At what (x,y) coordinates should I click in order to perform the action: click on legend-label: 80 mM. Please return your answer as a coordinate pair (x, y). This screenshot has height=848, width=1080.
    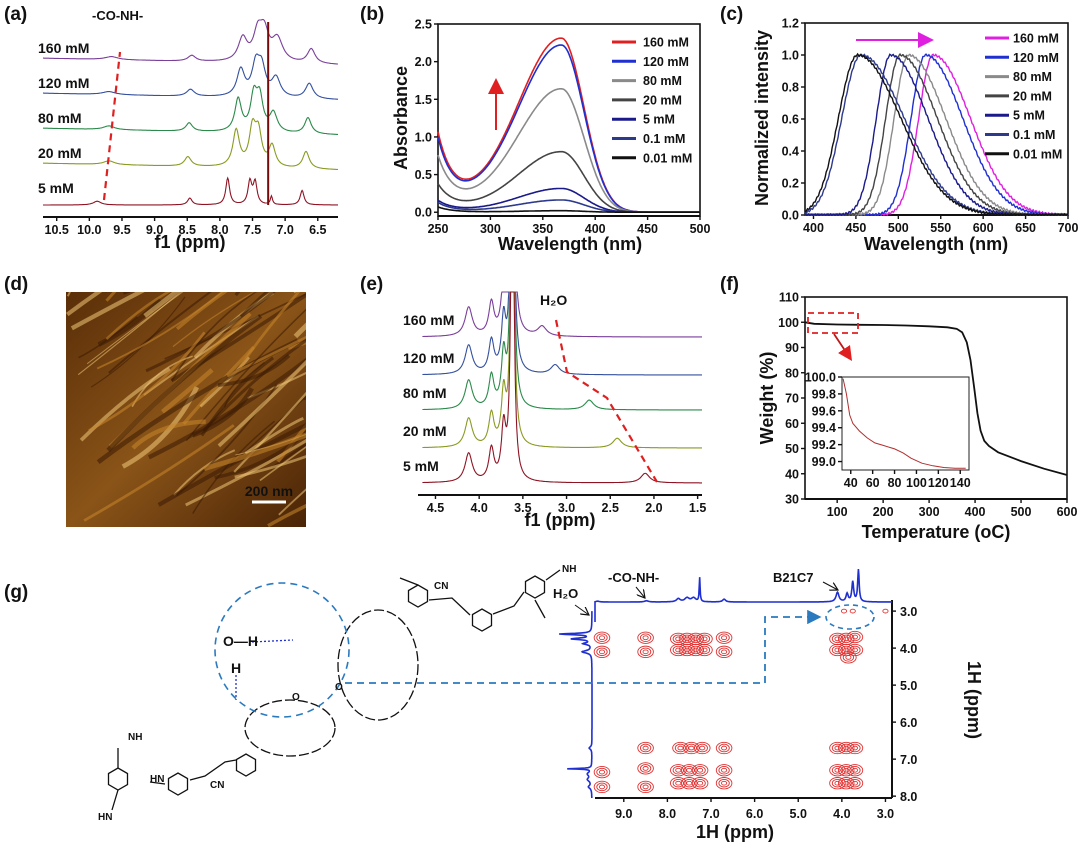
    Looking at the image, I should click on (1032, 77).